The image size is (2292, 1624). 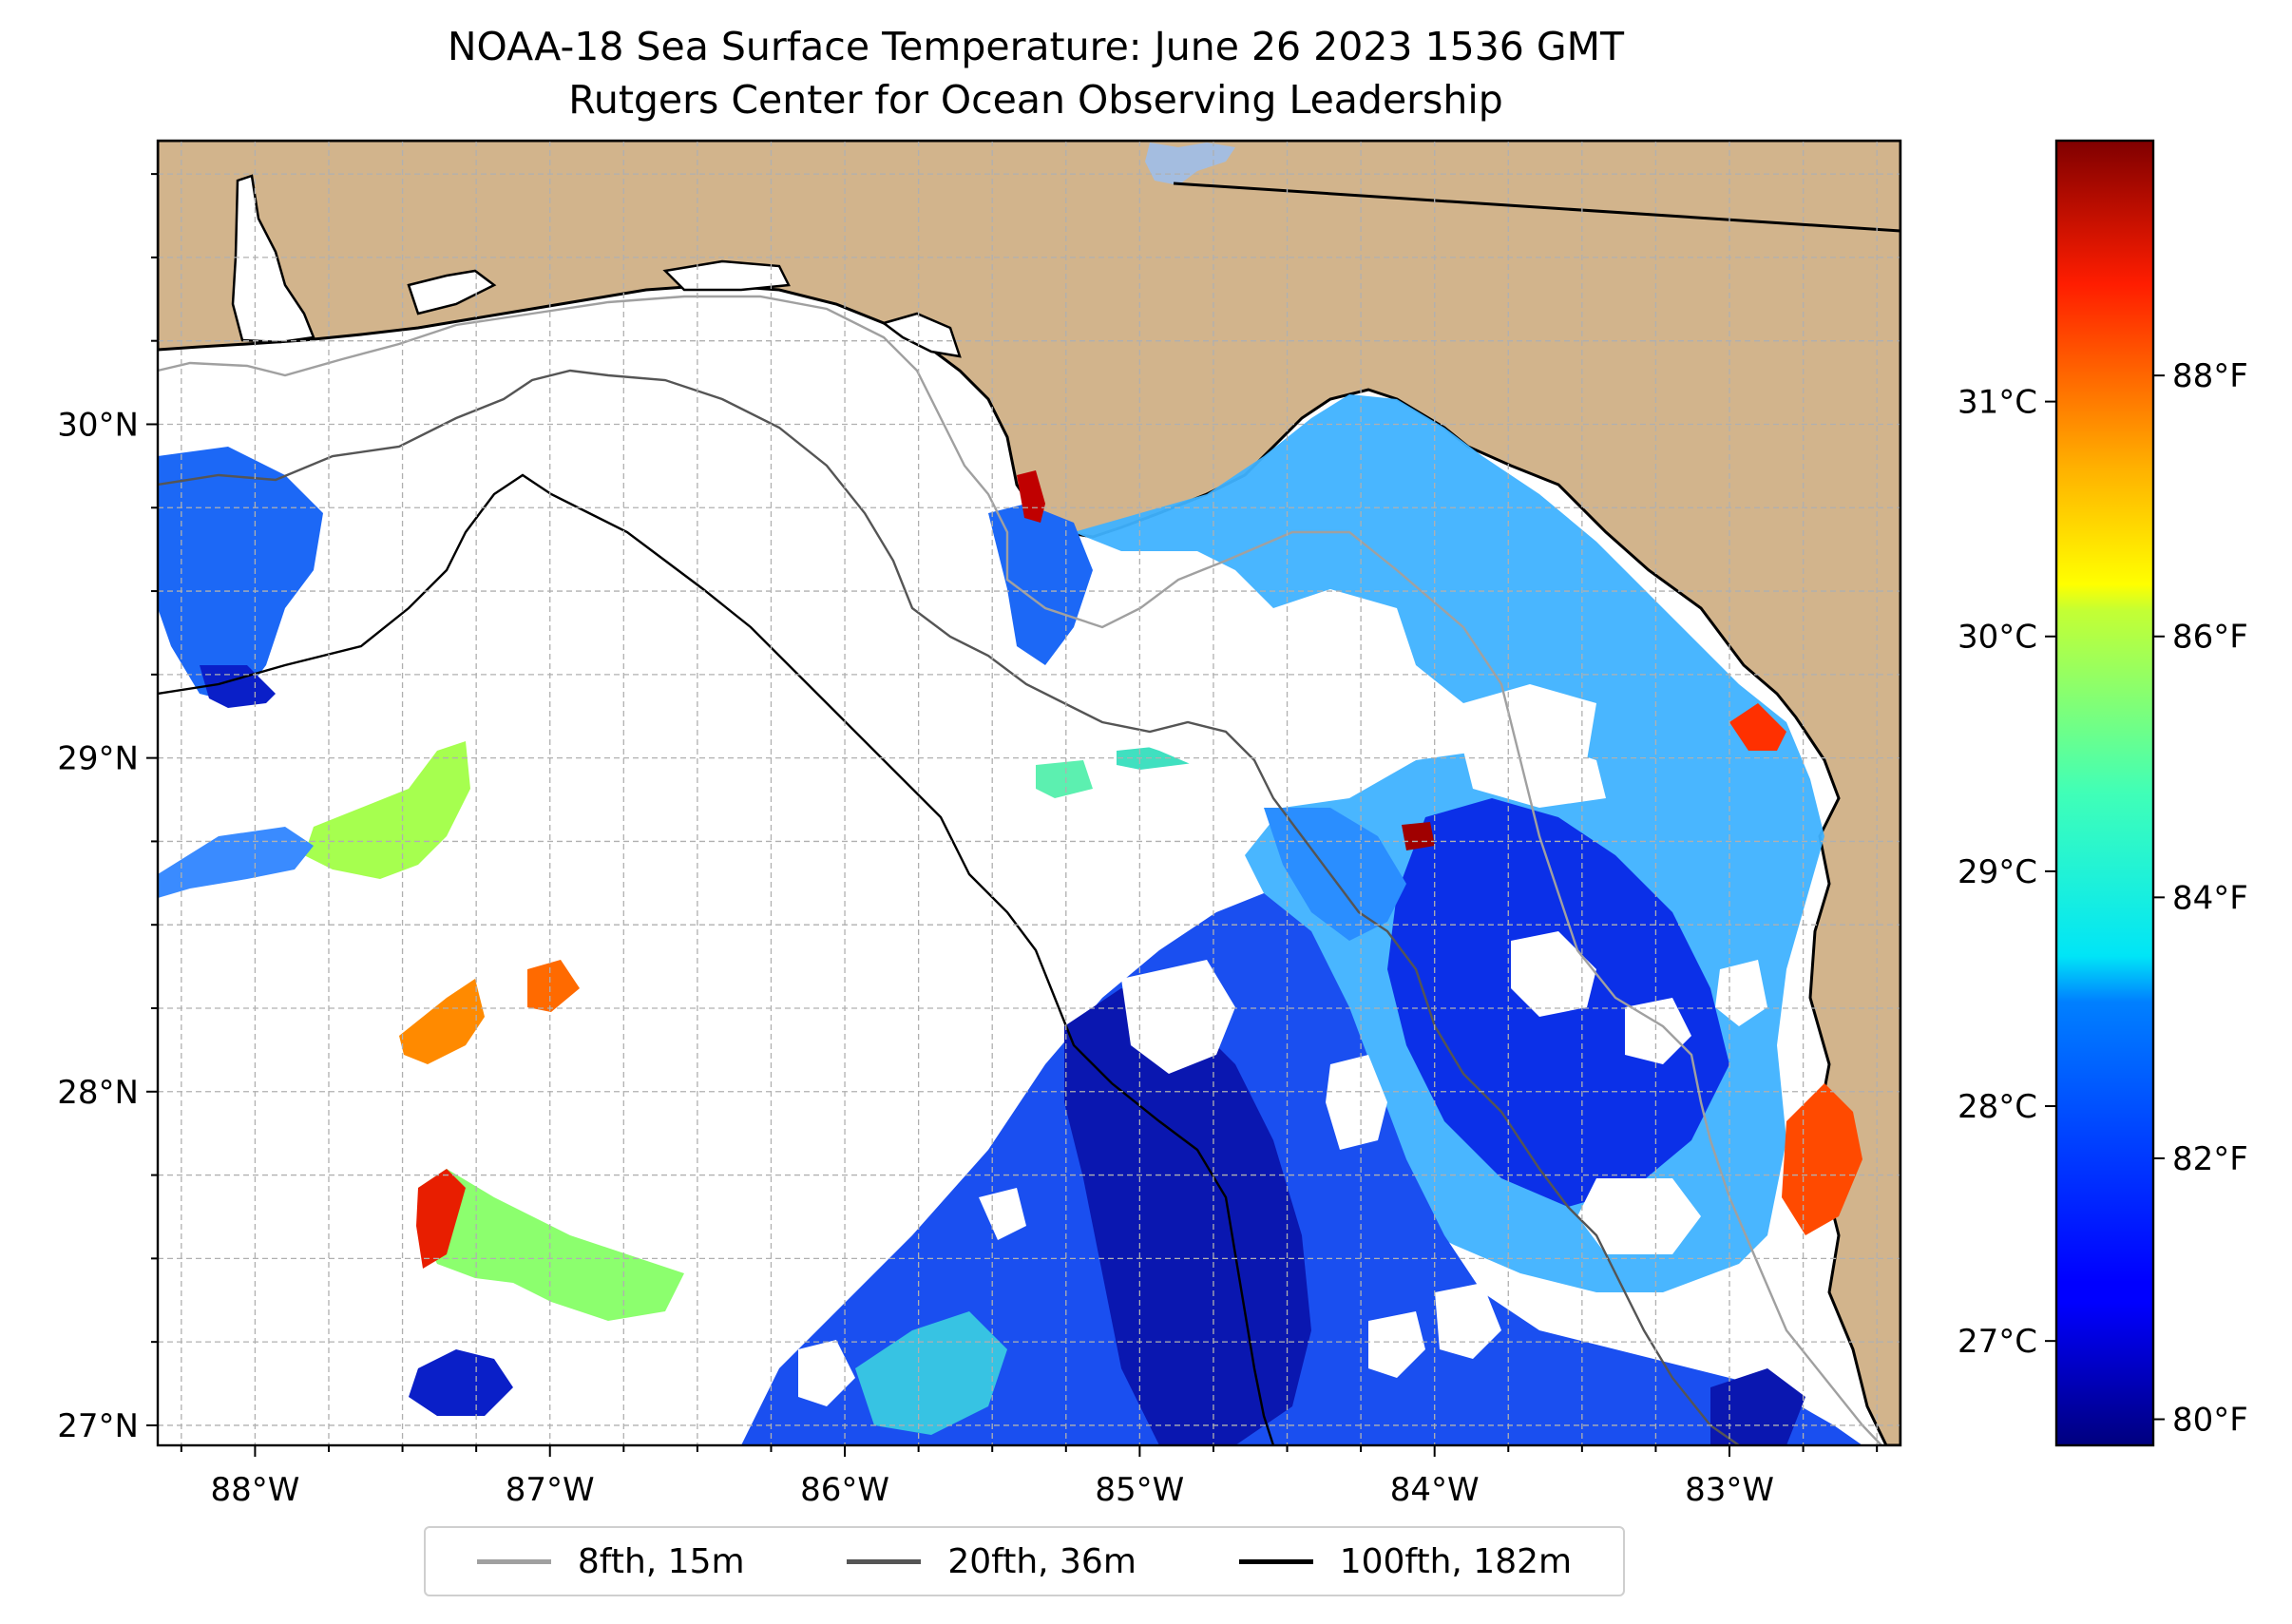 What do you see at coordinates (1041, 1561) in the screenshot?
I see `legend-label: 20fth, 36m` at bounding box center [1041, 1561].